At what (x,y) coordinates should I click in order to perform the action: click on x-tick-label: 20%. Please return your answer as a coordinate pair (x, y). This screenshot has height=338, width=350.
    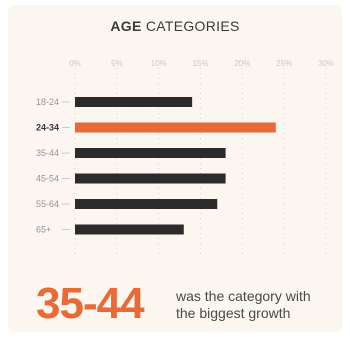
    Looking at the image, I should click on (242, 63).